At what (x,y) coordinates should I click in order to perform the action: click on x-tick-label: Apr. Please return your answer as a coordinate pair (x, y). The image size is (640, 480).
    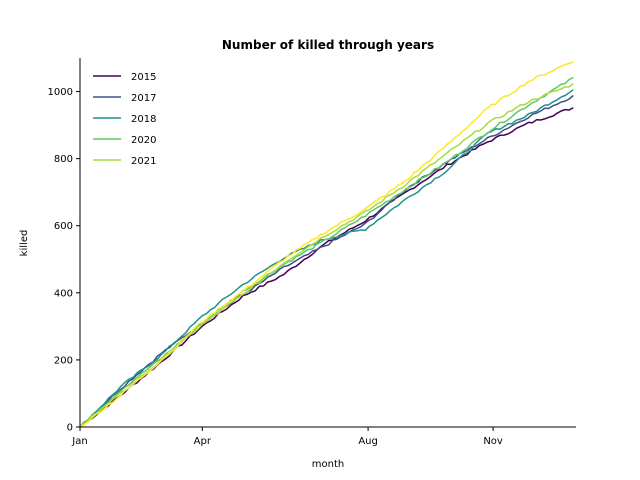
    Looking at the image, I should click on (203, 441).